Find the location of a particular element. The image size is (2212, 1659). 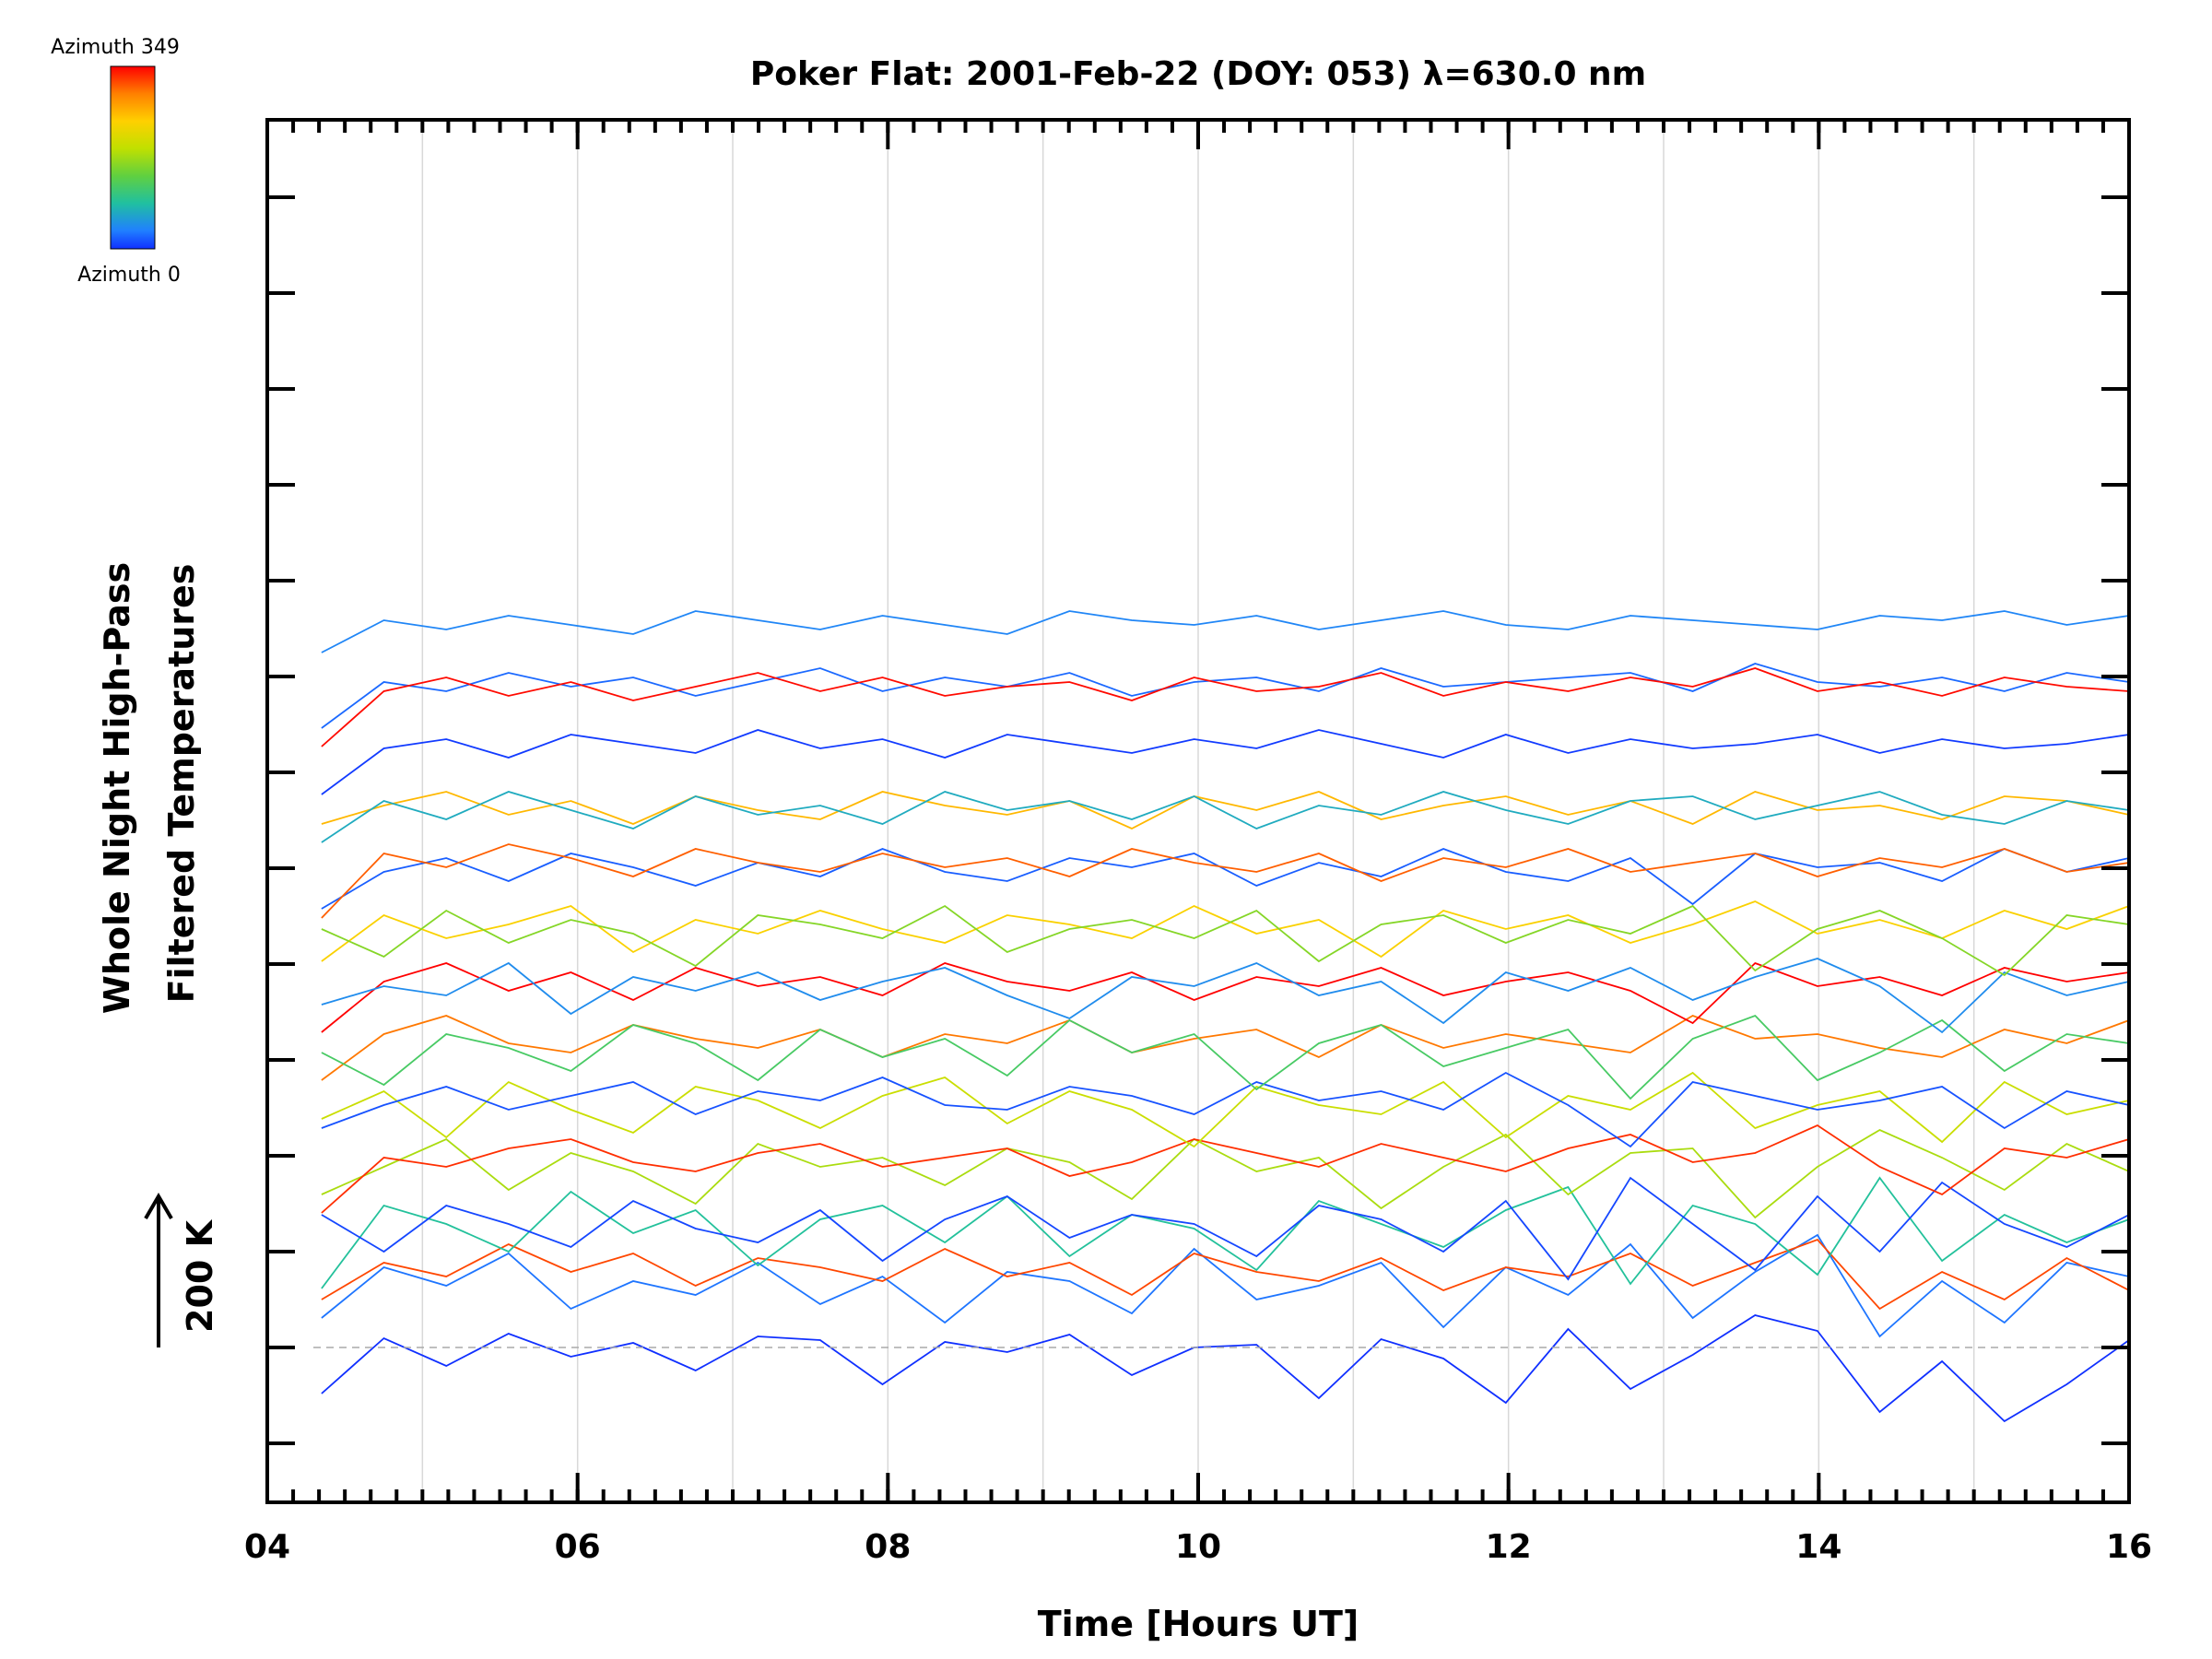

y-axis-label-line1: Whole Night High-Pass is located at coordinates (117, 788).